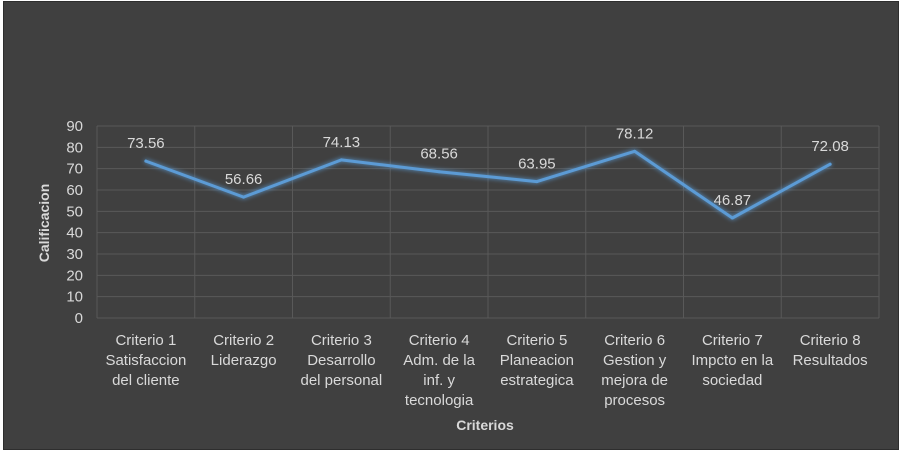  Describe the element at coordinates (830, 146) in the screenshot. I see `data-label: 72.08` at that location.